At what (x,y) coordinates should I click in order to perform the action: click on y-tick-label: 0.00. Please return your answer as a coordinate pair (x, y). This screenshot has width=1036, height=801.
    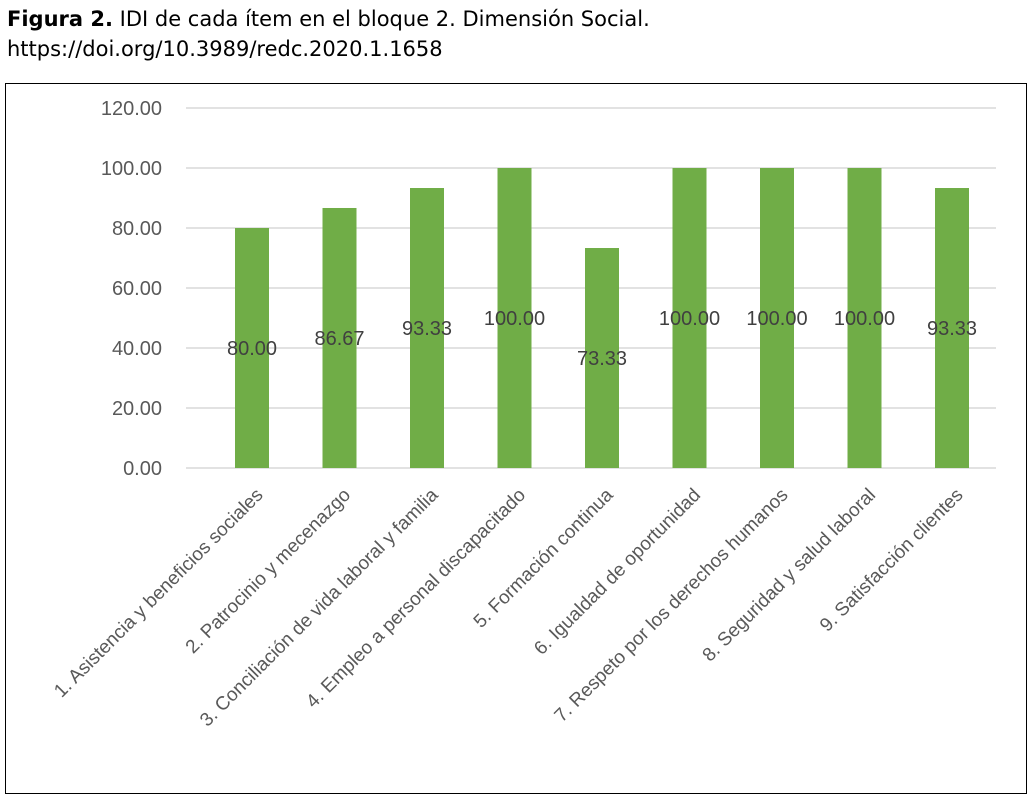
    Looking at the image, I should click on (142, 469).